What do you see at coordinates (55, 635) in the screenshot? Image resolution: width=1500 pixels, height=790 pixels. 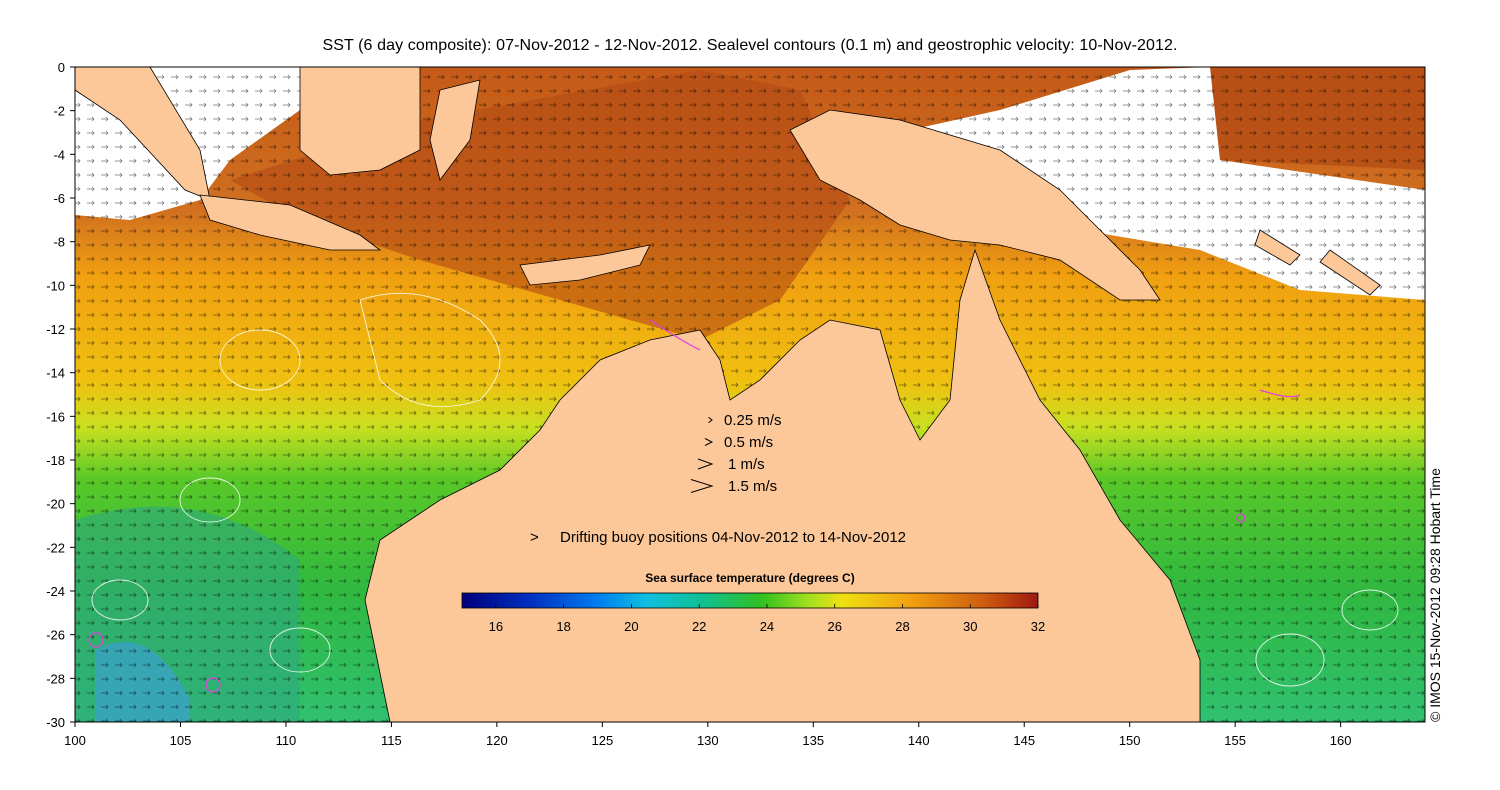 I see `y-tick-label: -26` at bounding box center [55, 635].